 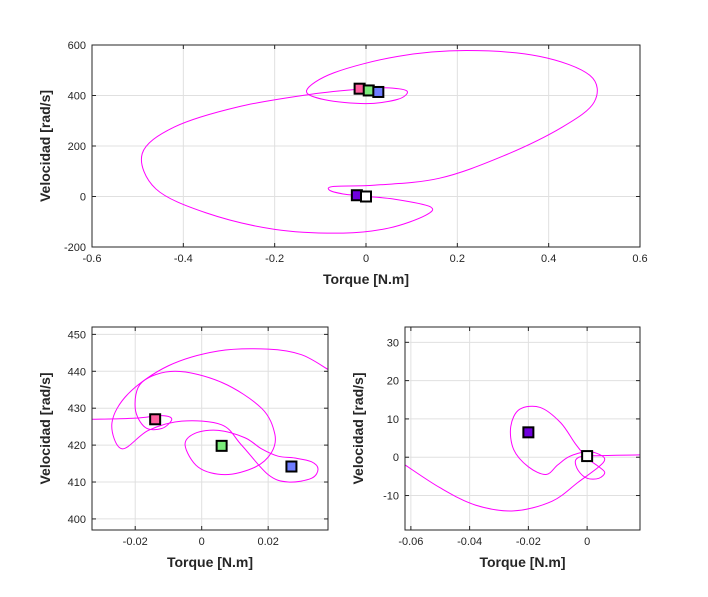 I want to click on y-tick-label: 10, so click(x=393, y=420).